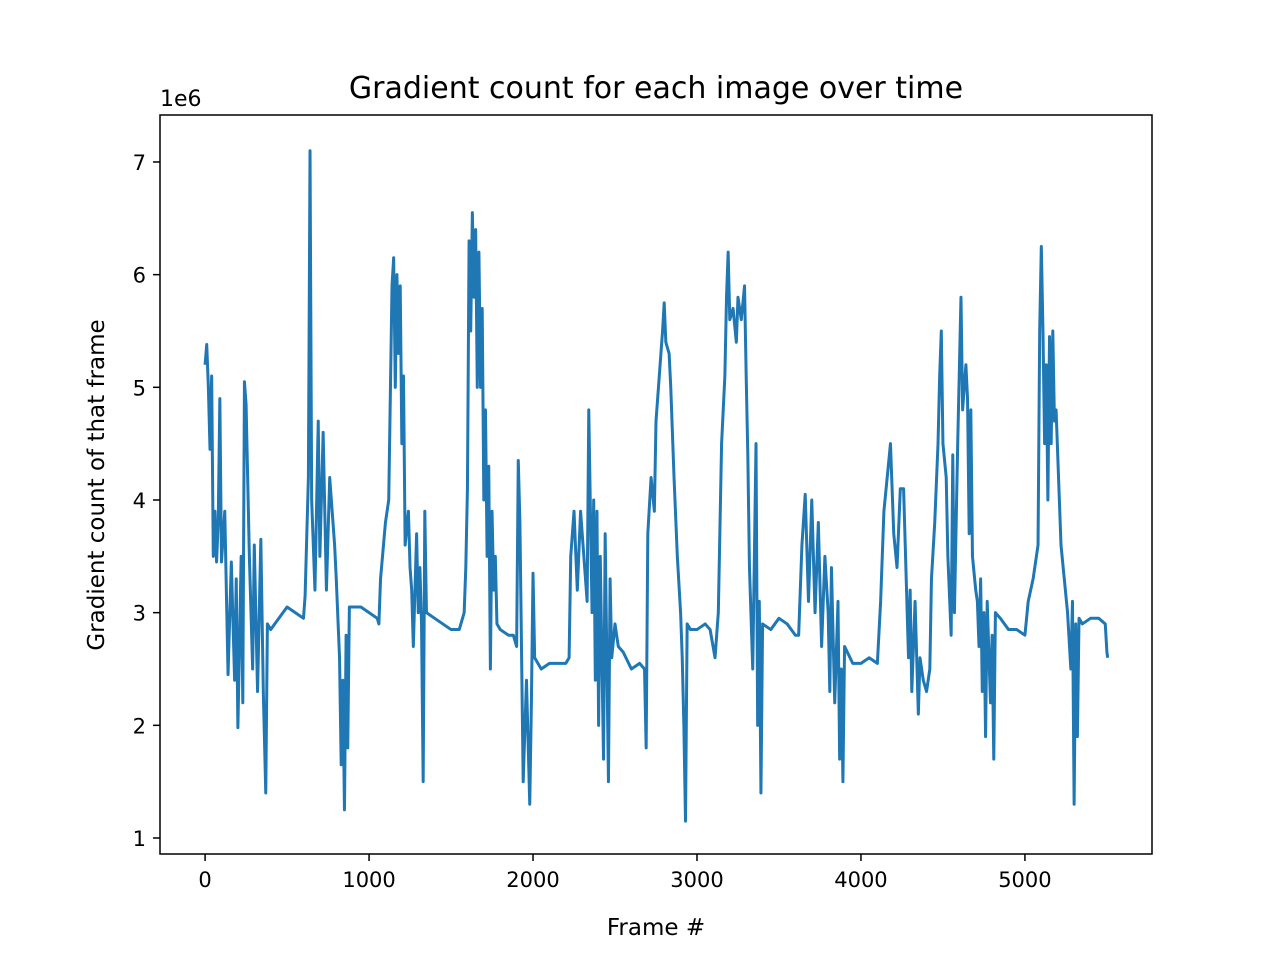 The height and width of the screenshot is (964, 1280). I want to click on y-tick-label: 5, so click(139, 388).